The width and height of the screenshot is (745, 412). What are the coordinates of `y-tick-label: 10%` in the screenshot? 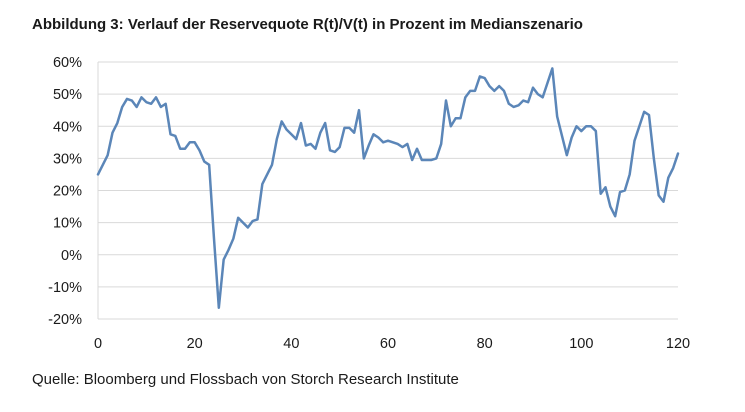 It's located at (67, 224).